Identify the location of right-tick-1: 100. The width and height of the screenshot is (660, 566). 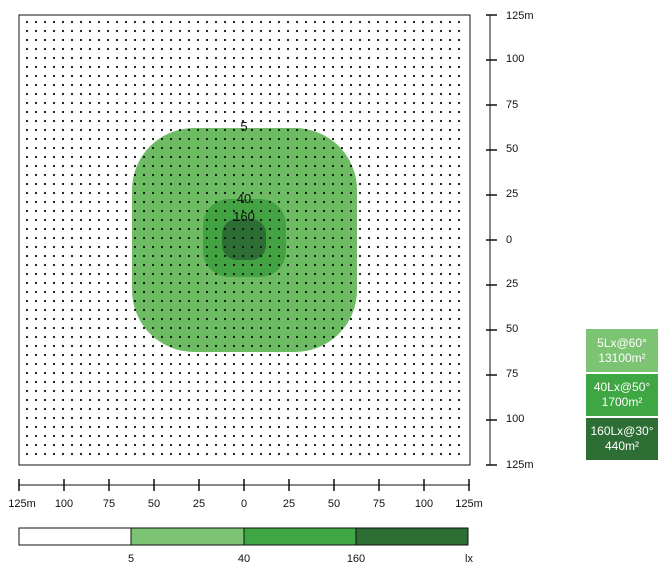
(515, 59).